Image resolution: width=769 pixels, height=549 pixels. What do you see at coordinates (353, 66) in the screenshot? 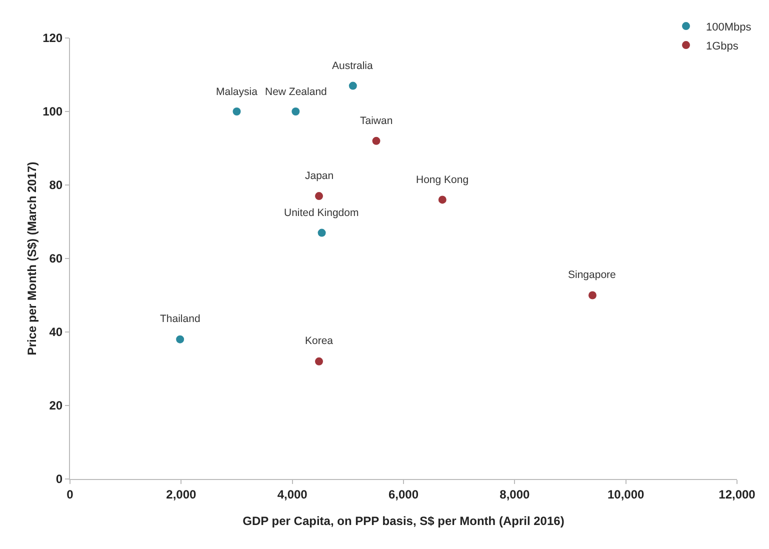
I see `annotation: Australia` at bounding box center [353, 66].